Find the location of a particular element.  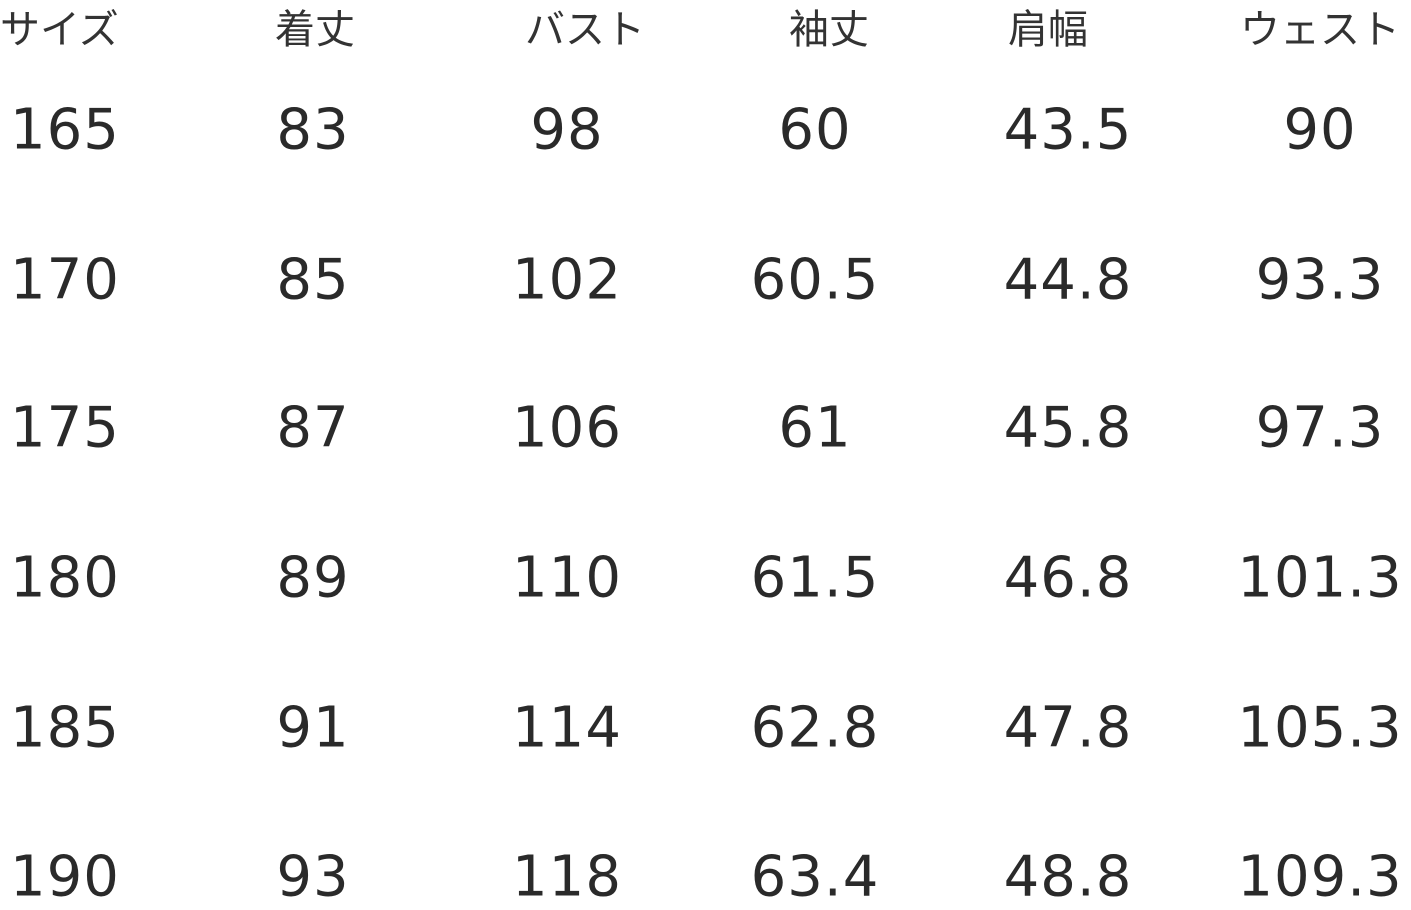

size-cell: 185 is located at coordinates (65, 728).